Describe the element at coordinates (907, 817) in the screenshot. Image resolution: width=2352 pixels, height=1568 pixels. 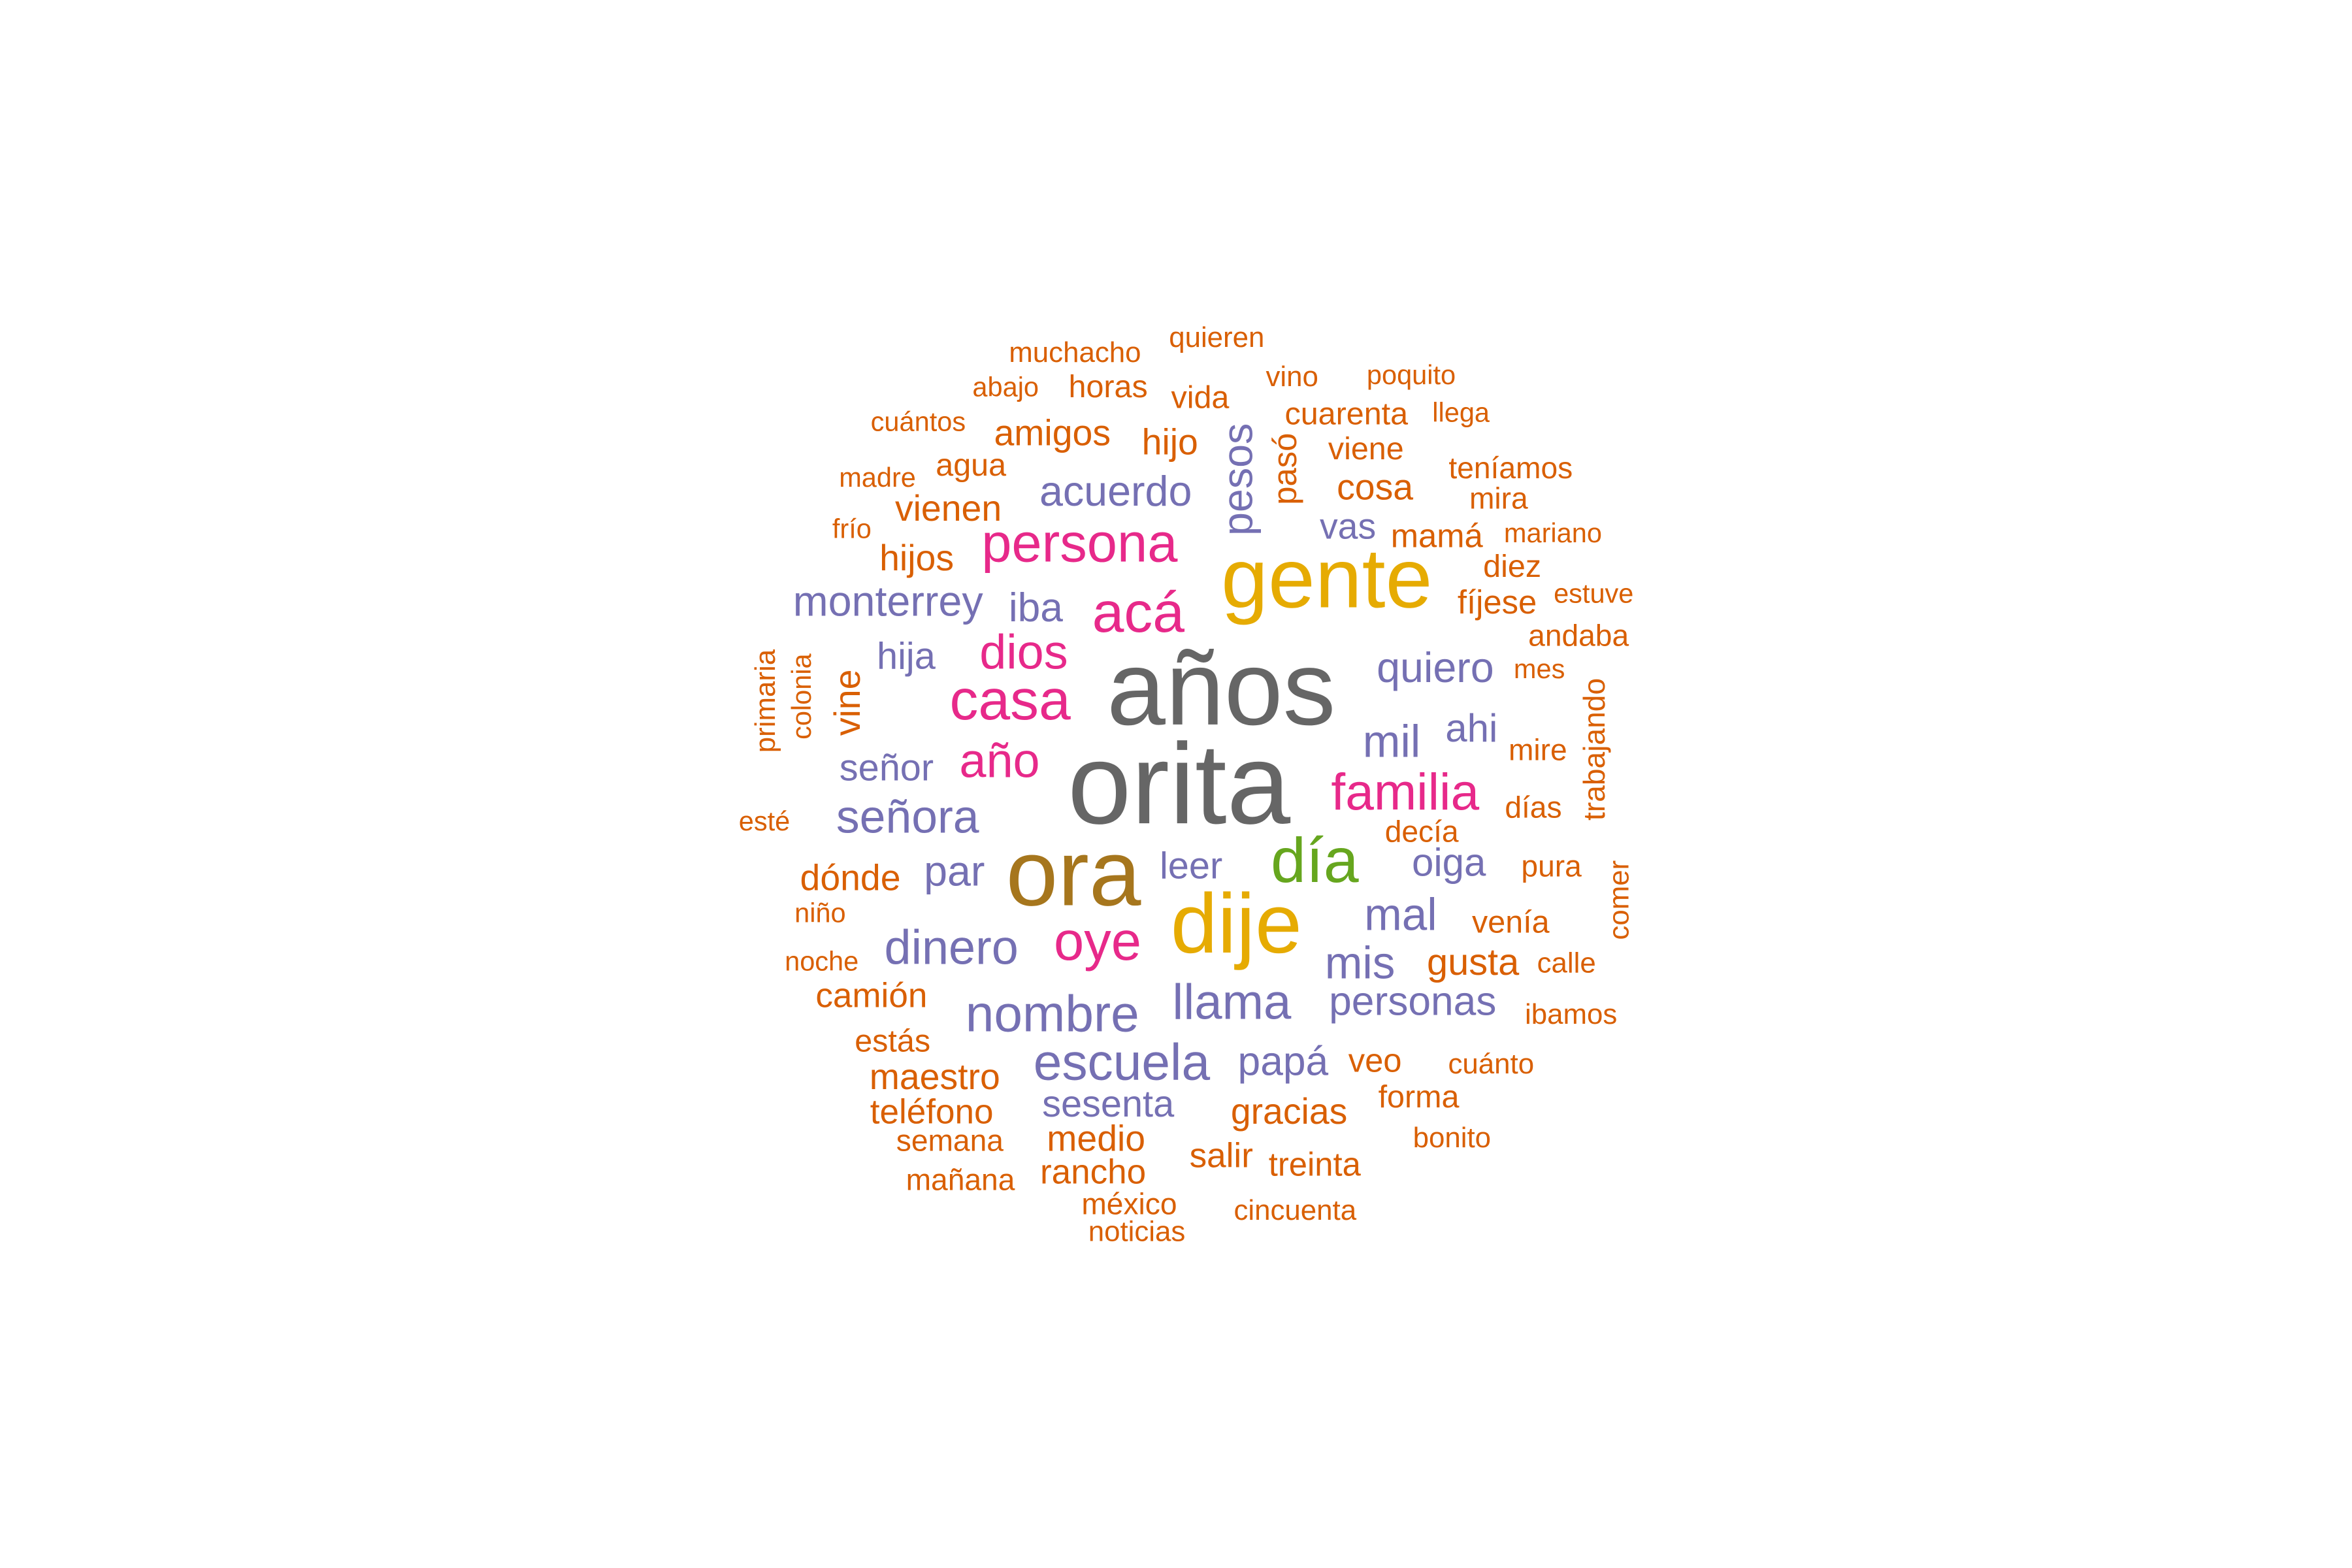
I see `word-senora: señora` at that location.